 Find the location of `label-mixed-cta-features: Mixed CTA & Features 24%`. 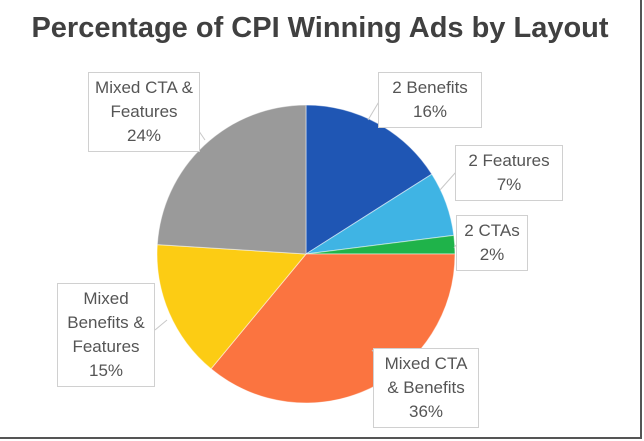

label-mixed-cta-features: Mixed CTA & Features 24% is located at coordinates (144, 112).